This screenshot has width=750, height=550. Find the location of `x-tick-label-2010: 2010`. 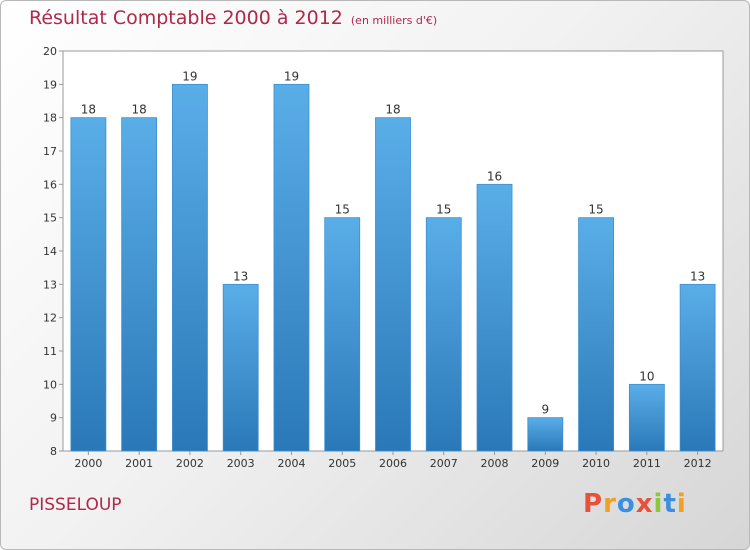

x-tick-label-2010: 2010 is located at coordinates (596, 463).